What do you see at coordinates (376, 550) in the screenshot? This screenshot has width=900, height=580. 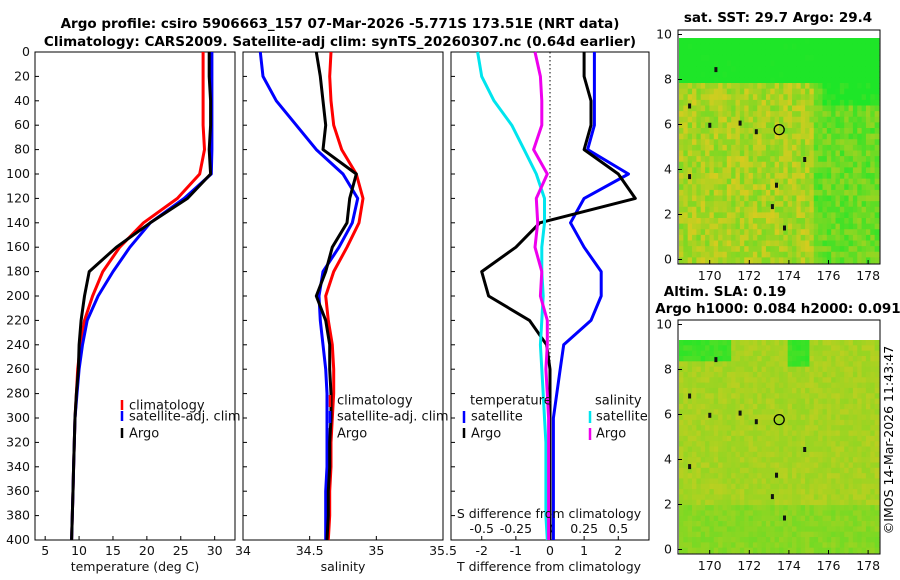 I see `x-tick-label: 35` at bounding box center [376, 550].